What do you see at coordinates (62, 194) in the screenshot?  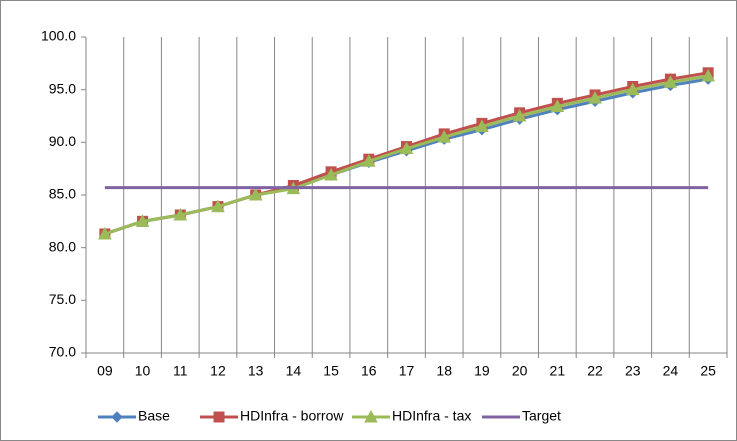 I see `y-tick-label: 85.0` at bounding box center [62, 194].